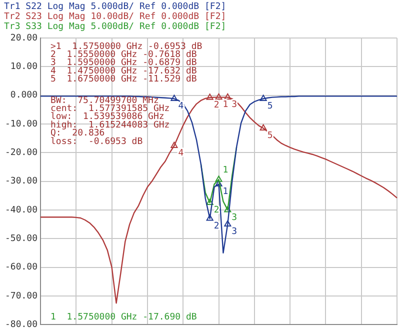 The width and height of the screenshot is (407, 333). I want to click on y-tick-label: -10.00, so click(21, 124).